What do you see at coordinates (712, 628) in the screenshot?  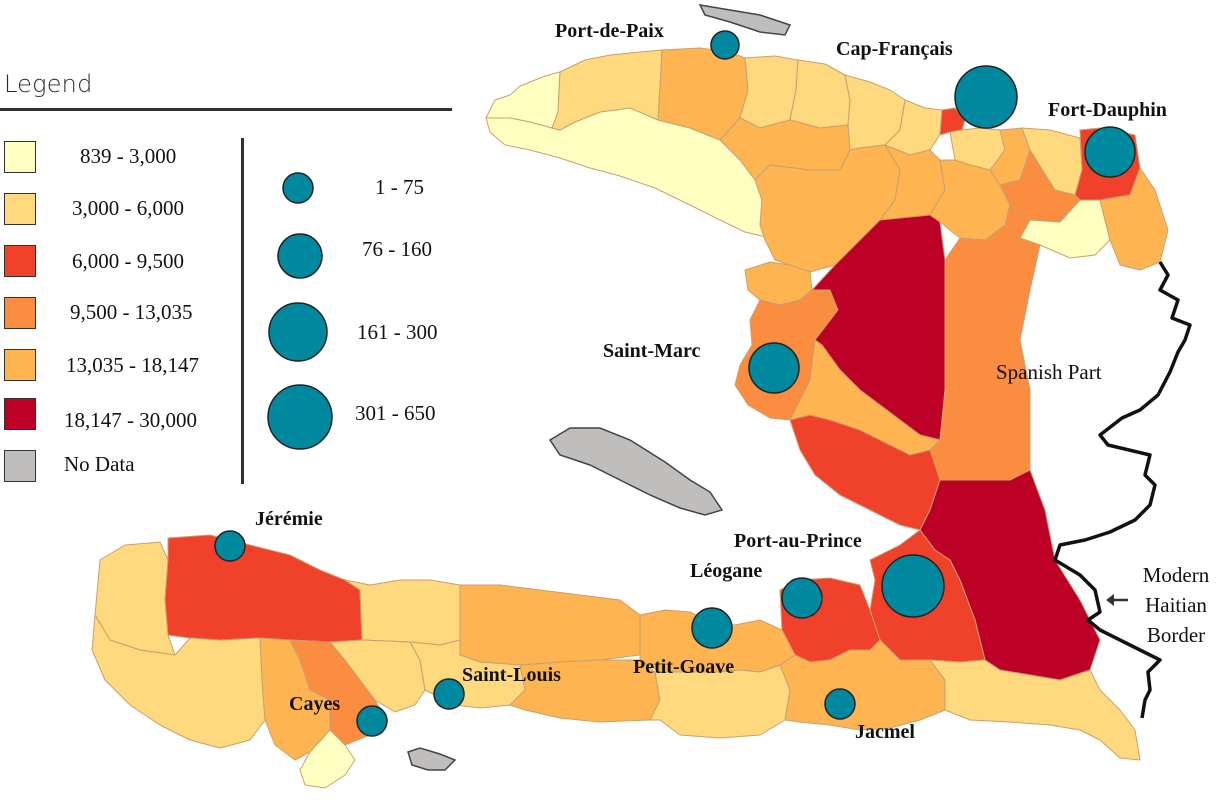 I see `city-marker-petit-goave` at bounding box center [712, 628].